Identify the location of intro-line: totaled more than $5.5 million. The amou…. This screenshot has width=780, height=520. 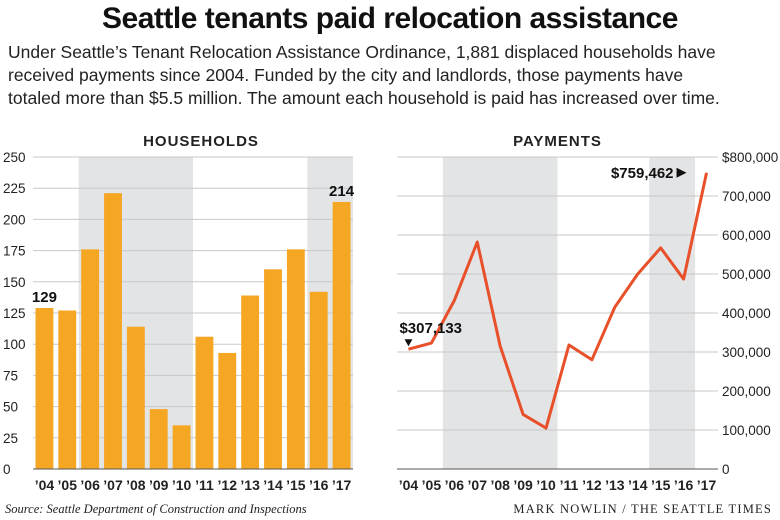
(364, 98).